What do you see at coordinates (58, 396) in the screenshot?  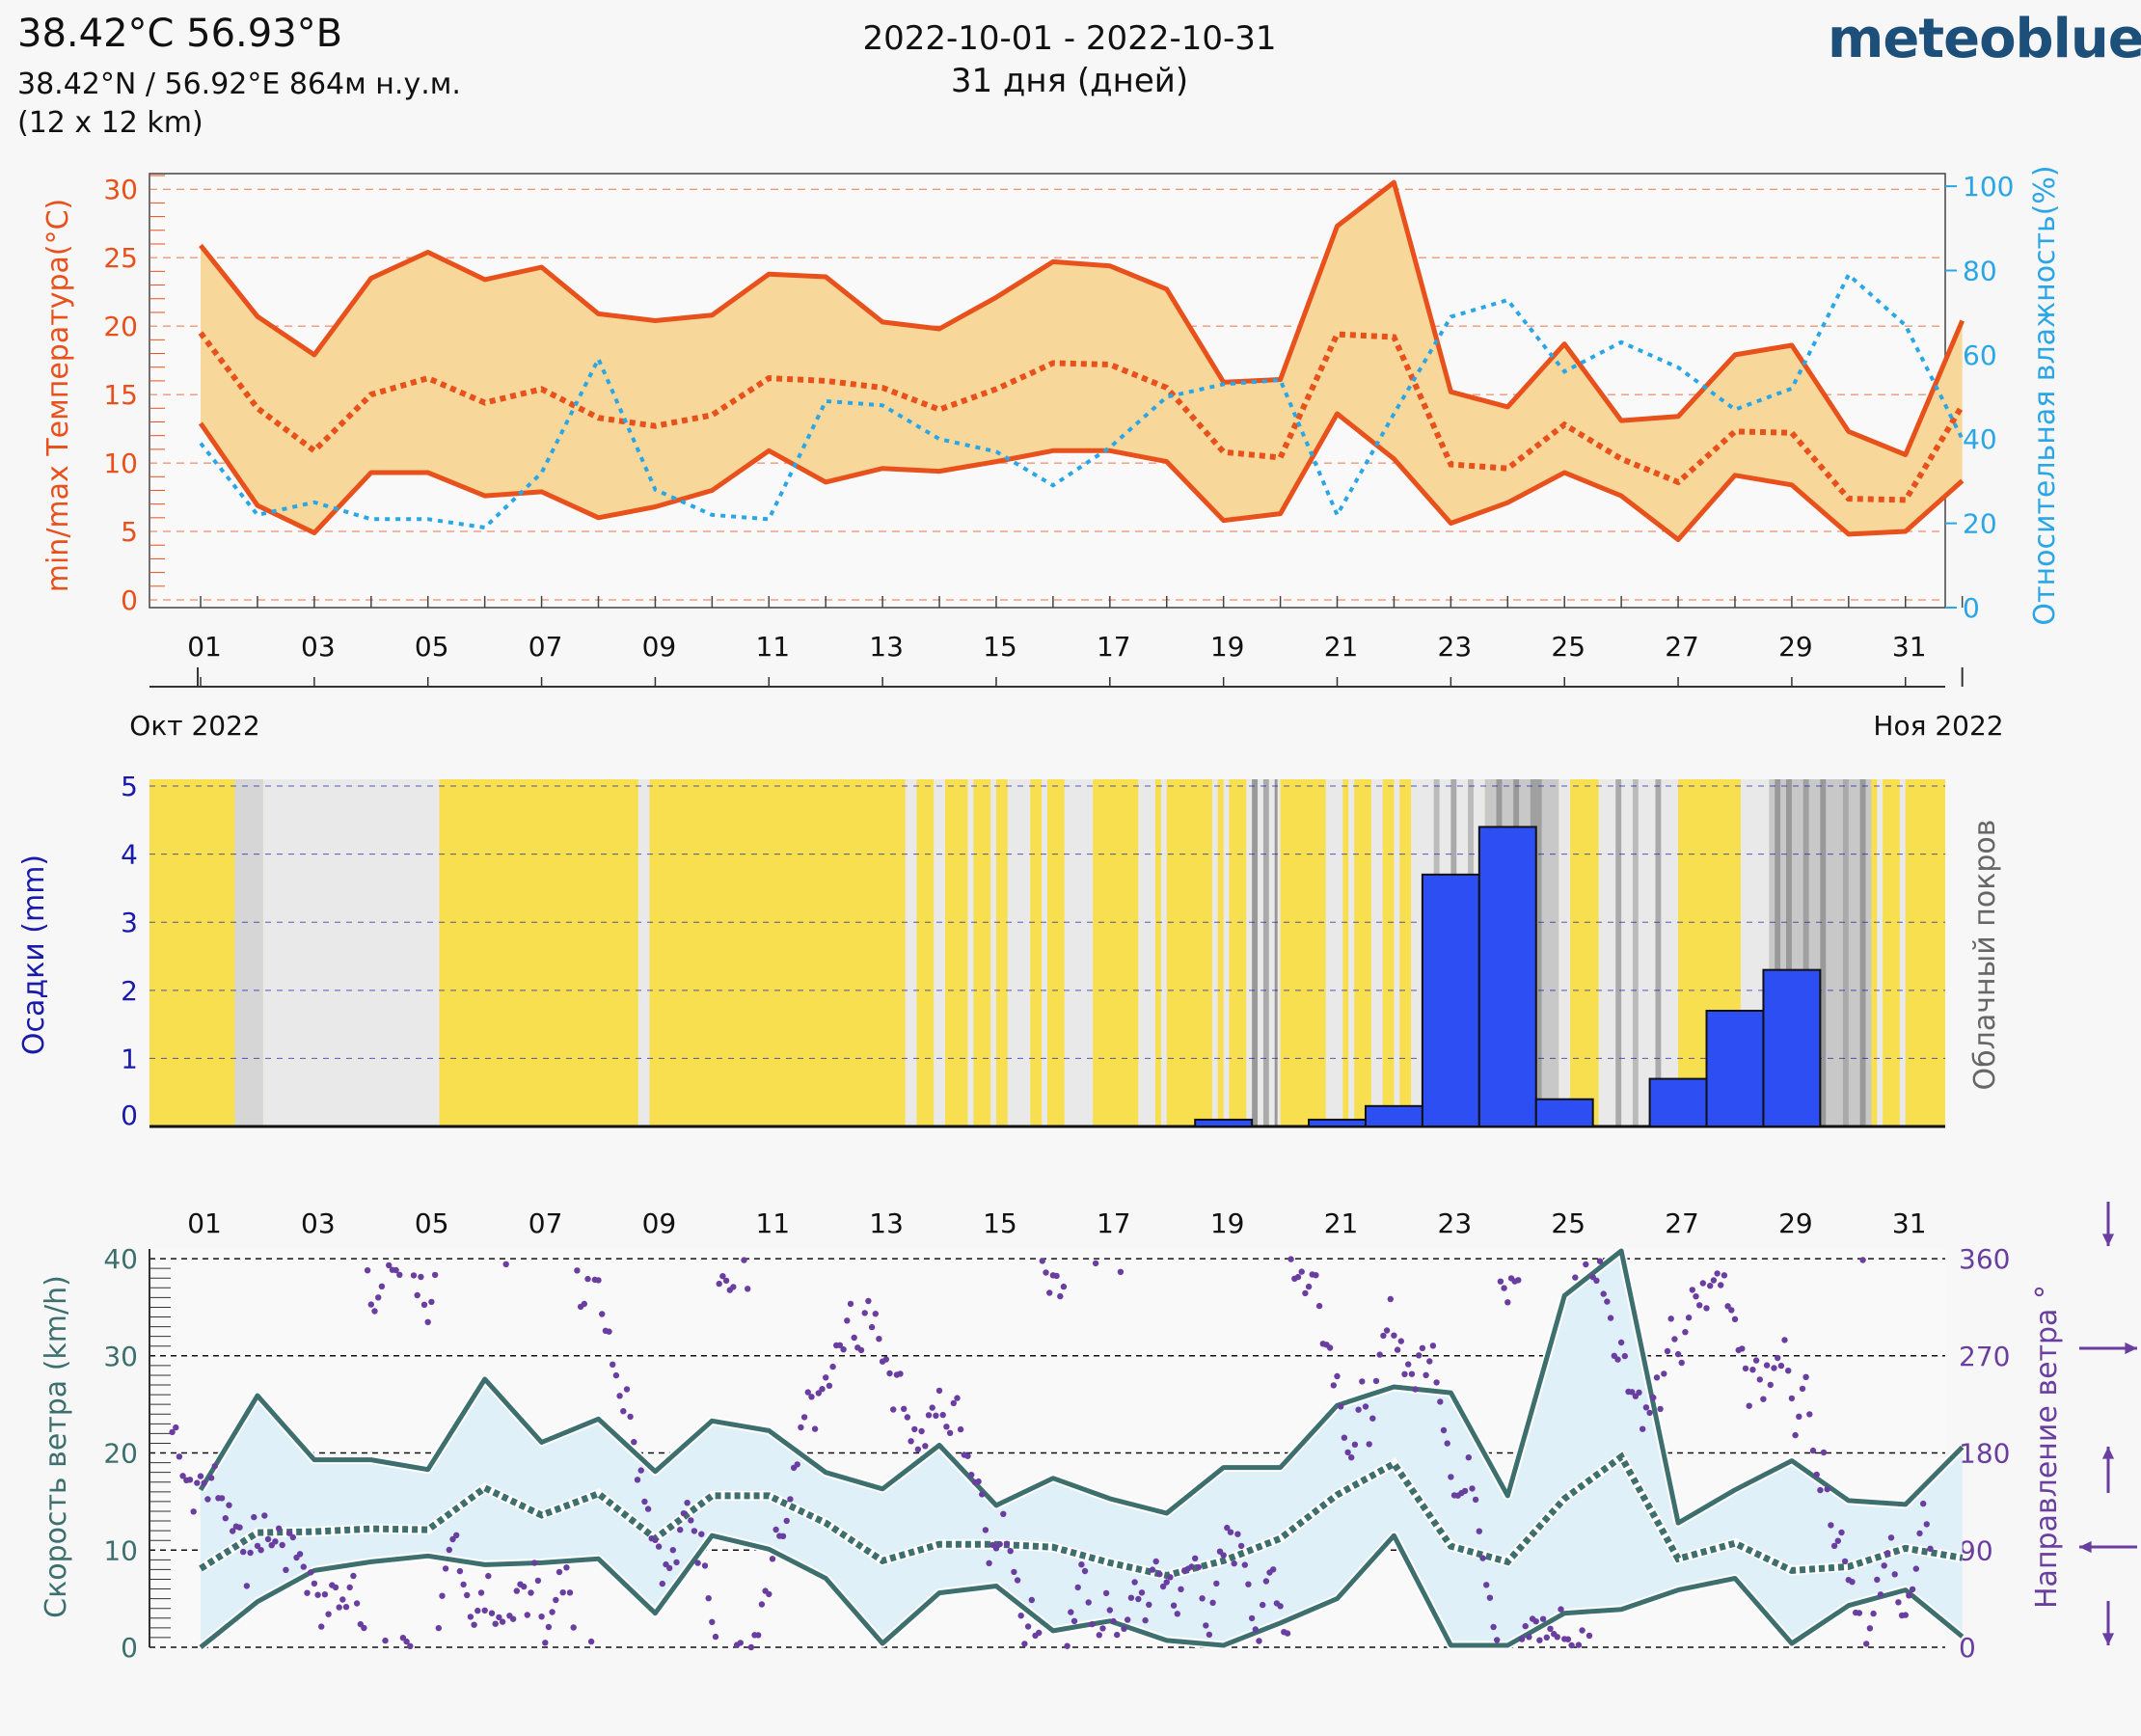 I see `temperature-axis-label: min/max Температура(°C)` at bounding box center [58, 396].